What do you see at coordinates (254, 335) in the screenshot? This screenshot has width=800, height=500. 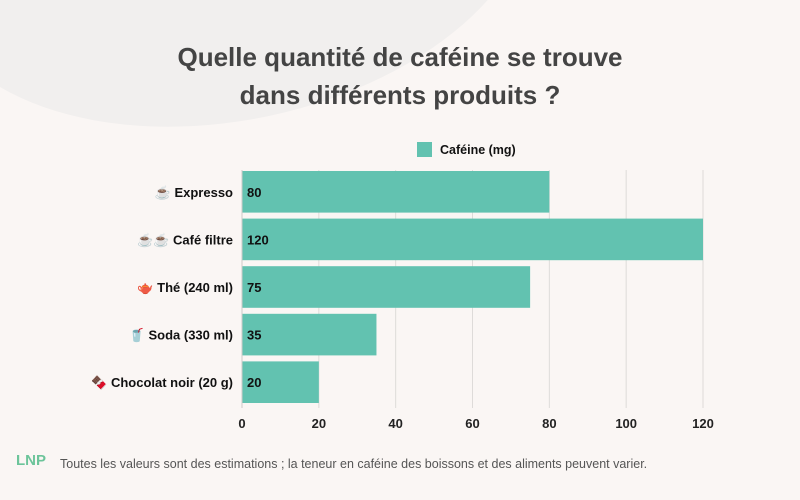 I see `data-label: 35` at bounding box center [254, 335].